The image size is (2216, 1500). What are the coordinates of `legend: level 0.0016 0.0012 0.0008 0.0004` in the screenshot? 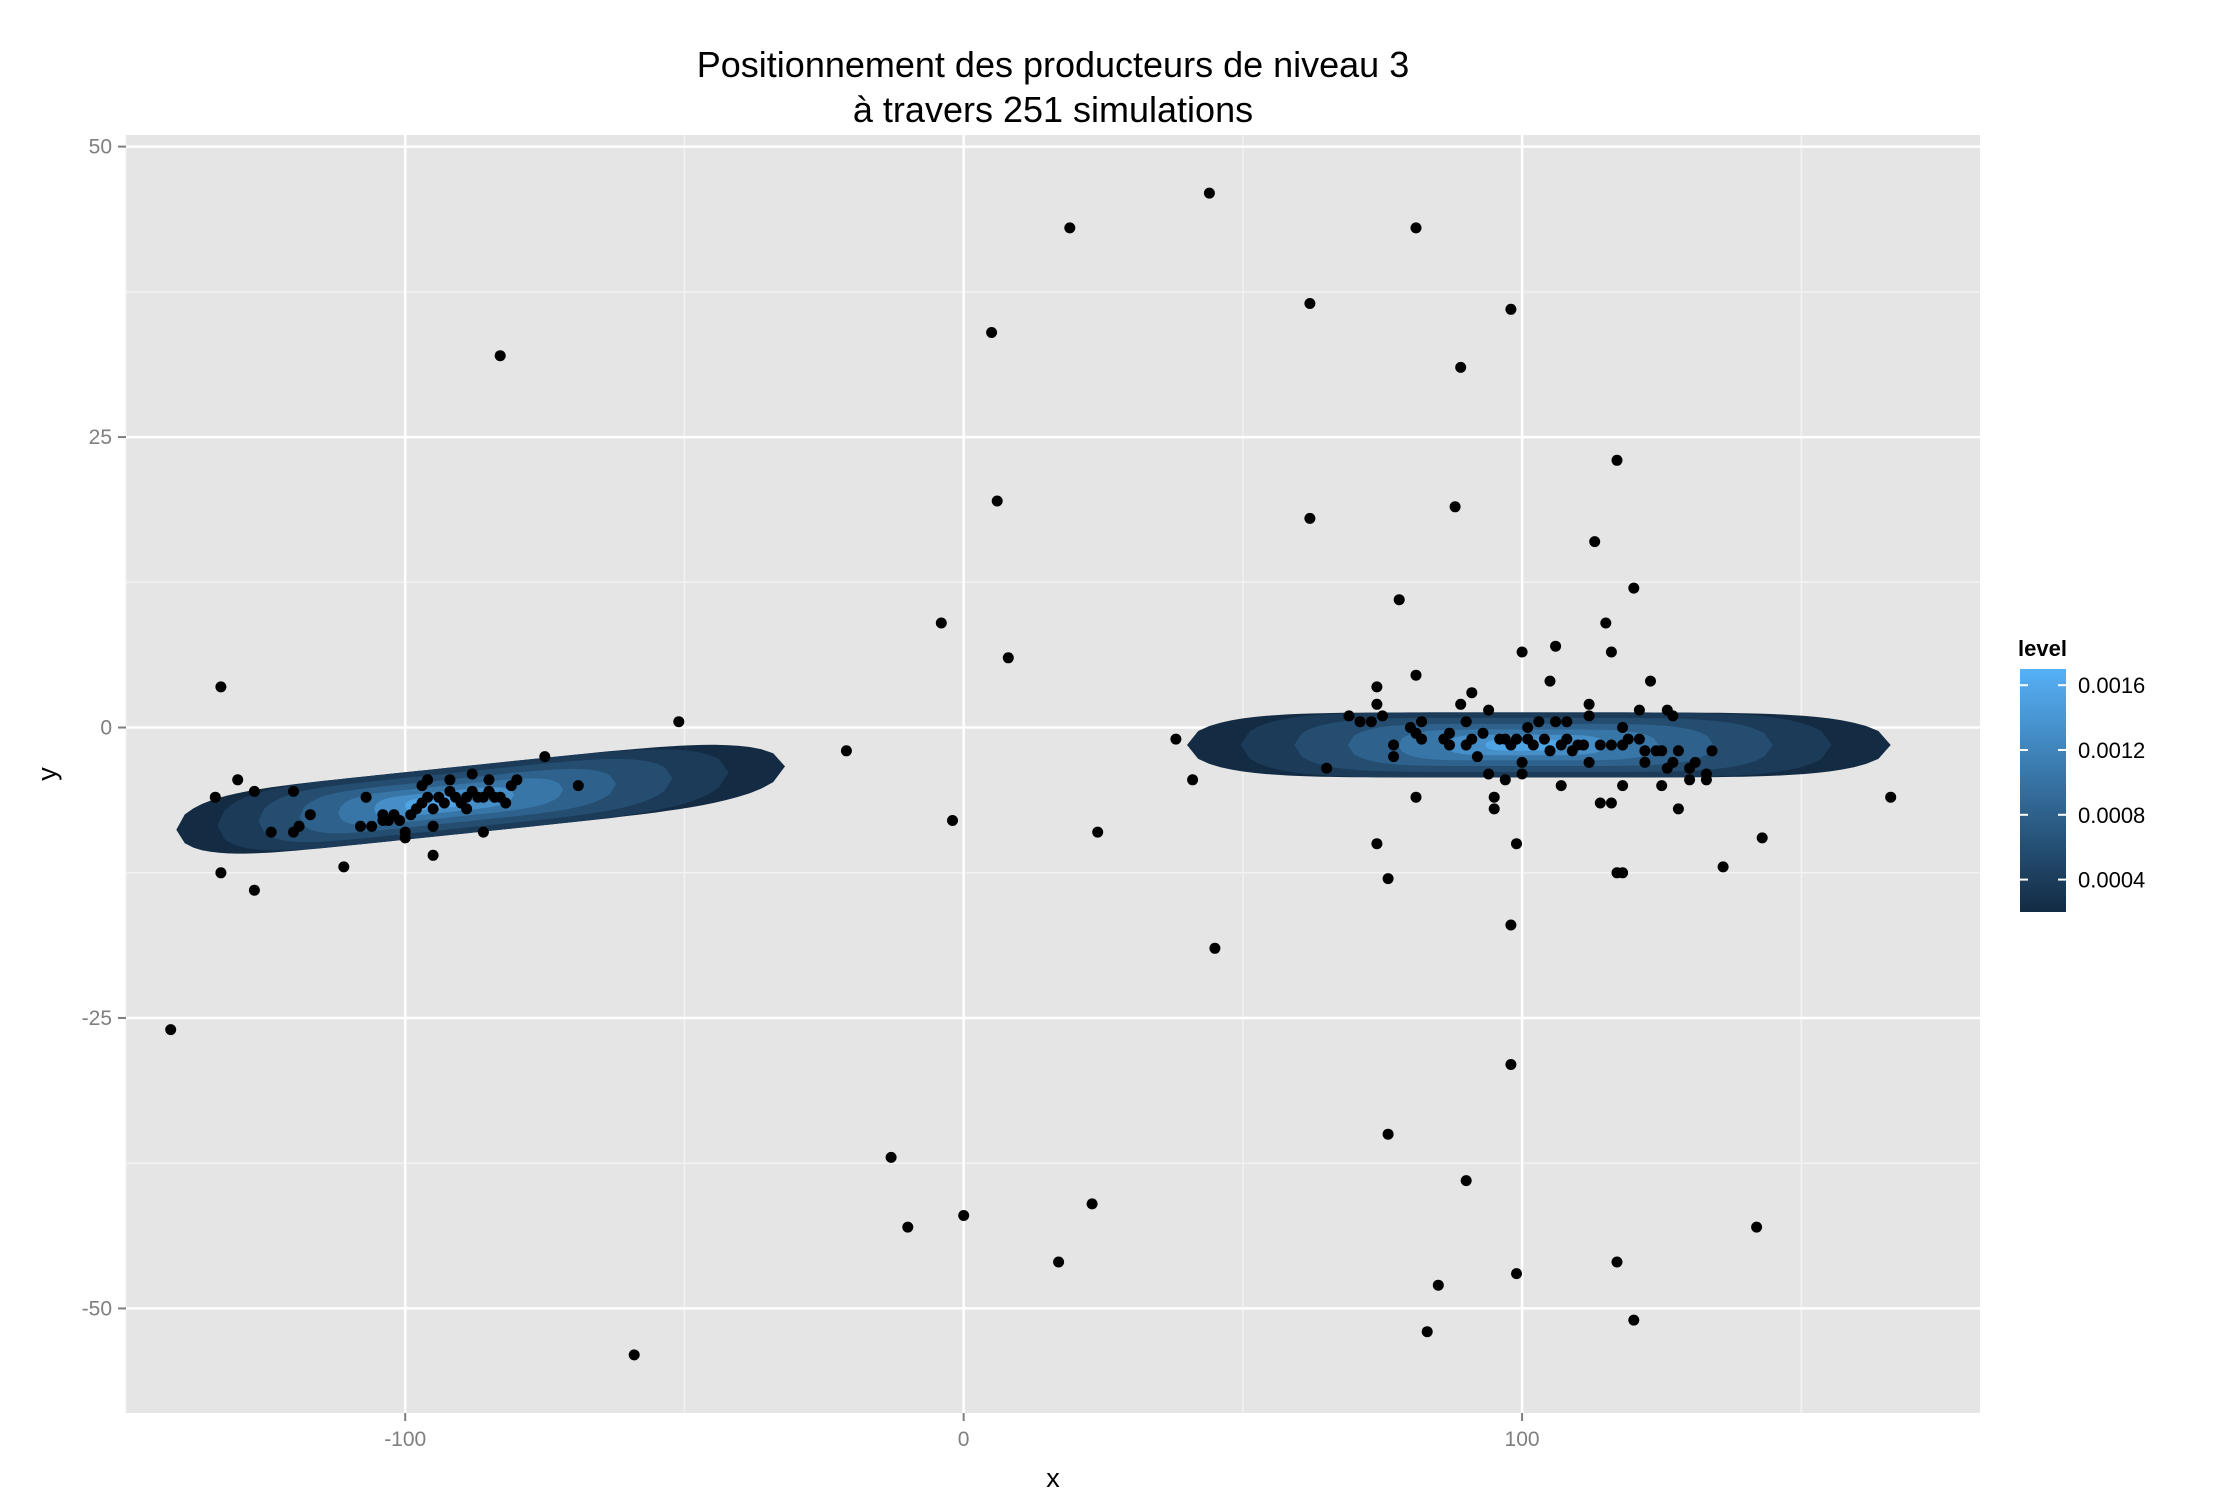 It's located at (2081, 774).